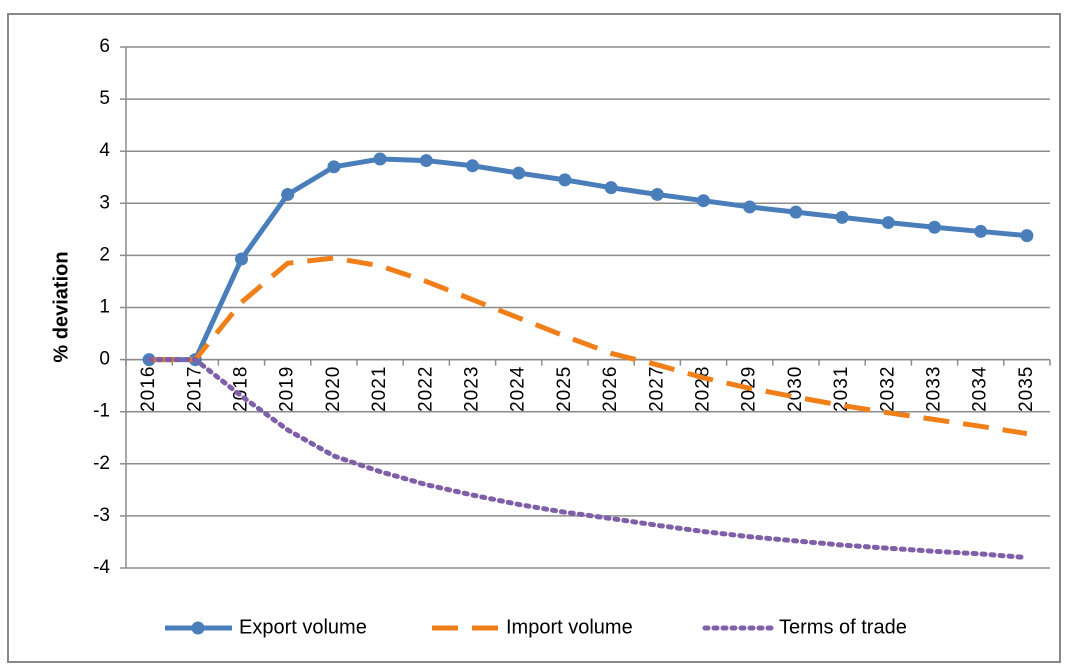  Describe the element at coordinates (841, 389) in the screenshot. I see `x-tick-label: 2031` at that location.